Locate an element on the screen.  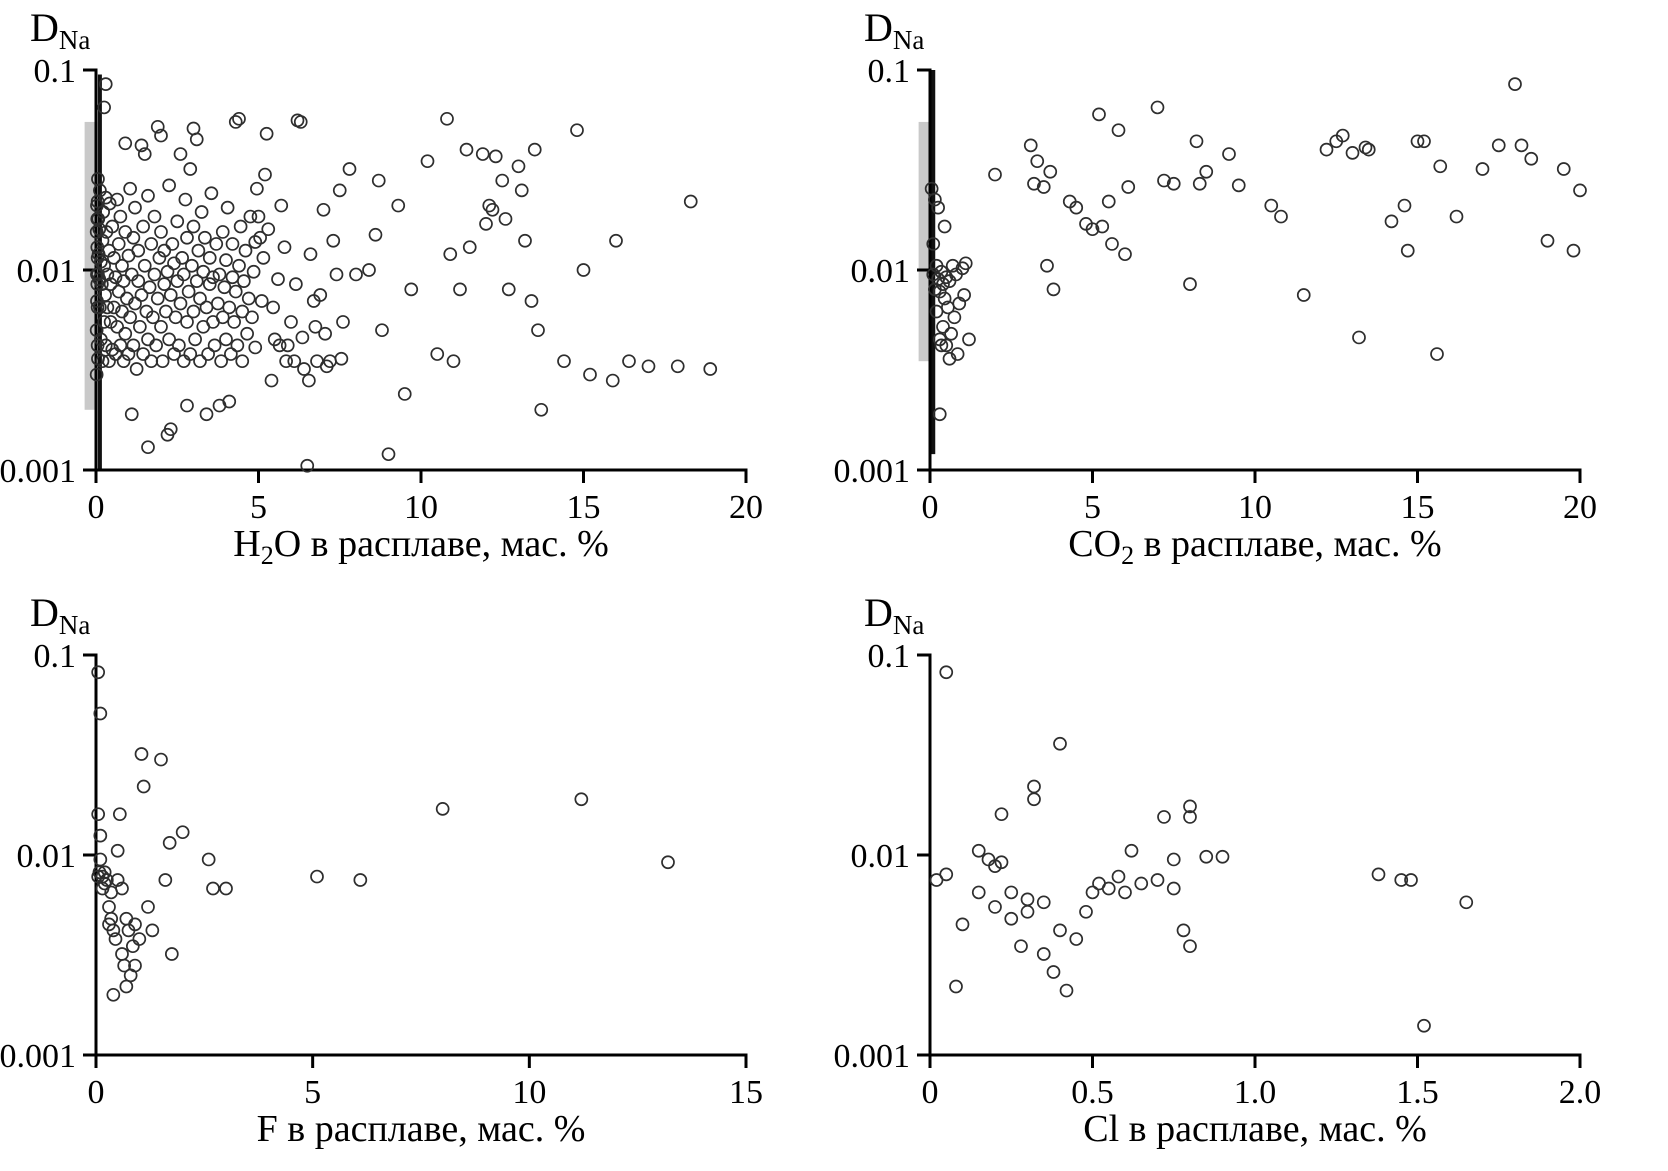
x-tick-label: 15 is located at coordinates (584, 507).